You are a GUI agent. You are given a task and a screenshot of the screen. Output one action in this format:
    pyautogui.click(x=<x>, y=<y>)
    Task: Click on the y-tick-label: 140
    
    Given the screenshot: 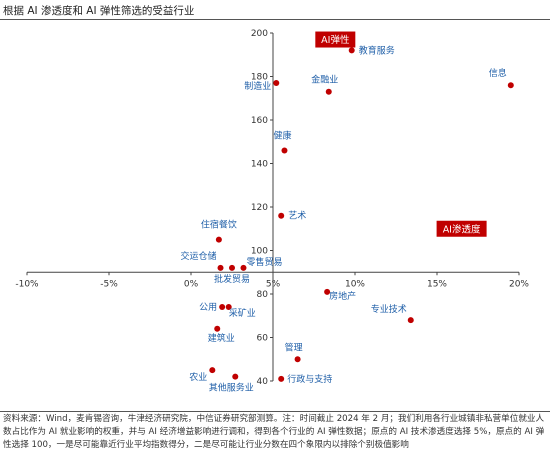 What is the action you would take?
    pyautogui.click(x=259, y=165)
    